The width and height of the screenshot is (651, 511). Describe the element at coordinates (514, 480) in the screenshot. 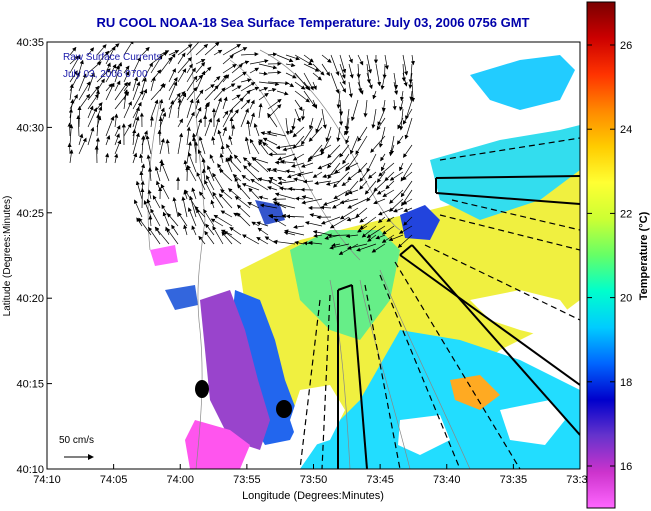

I see `x-tick-label: 73:35` at that location.